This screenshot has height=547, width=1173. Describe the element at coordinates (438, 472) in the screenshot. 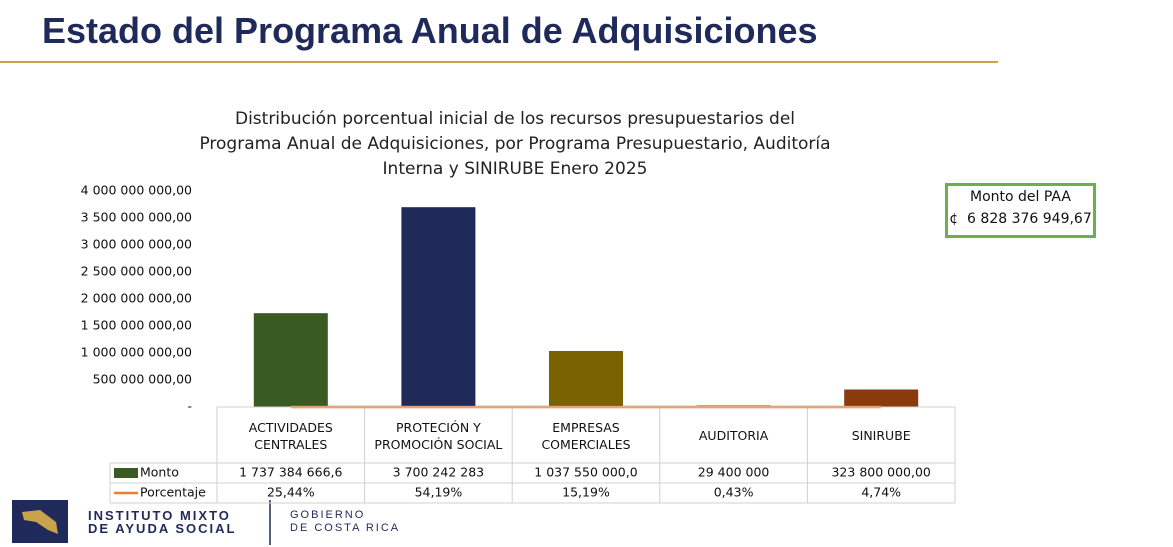

I see `table-value: 3 700 242 283` at that location.